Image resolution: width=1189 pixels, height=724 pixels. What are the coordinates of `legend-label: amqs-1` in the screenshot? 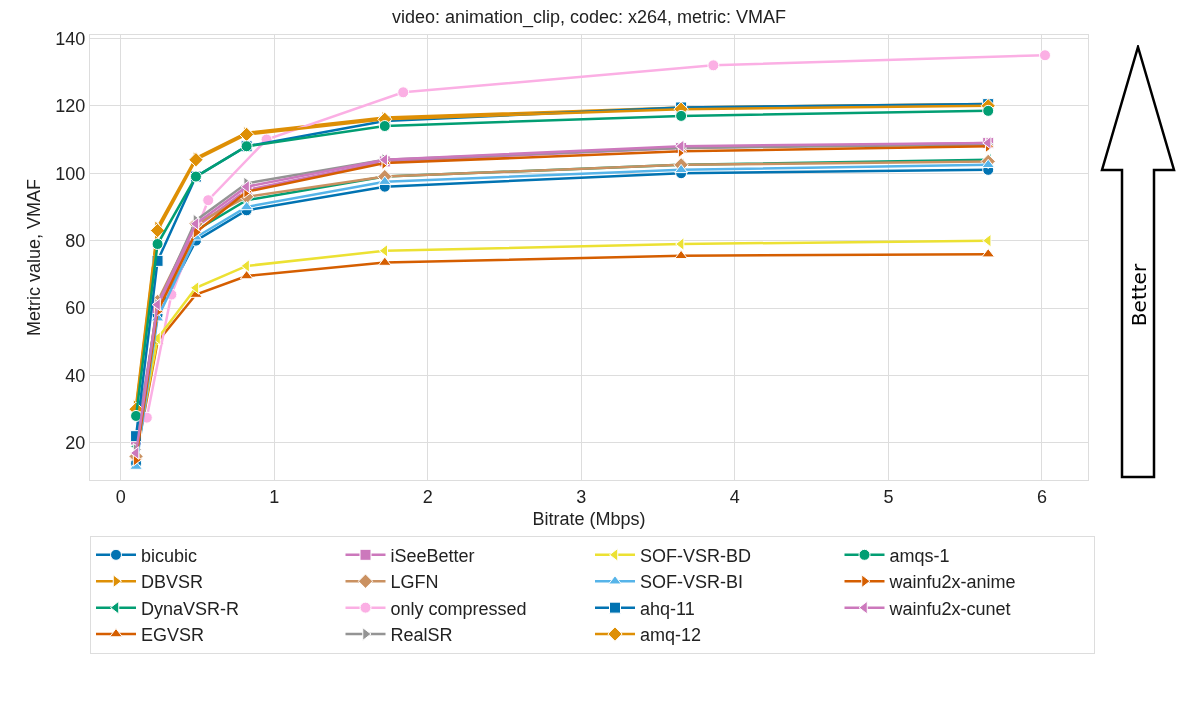 It's located at (919, 555).